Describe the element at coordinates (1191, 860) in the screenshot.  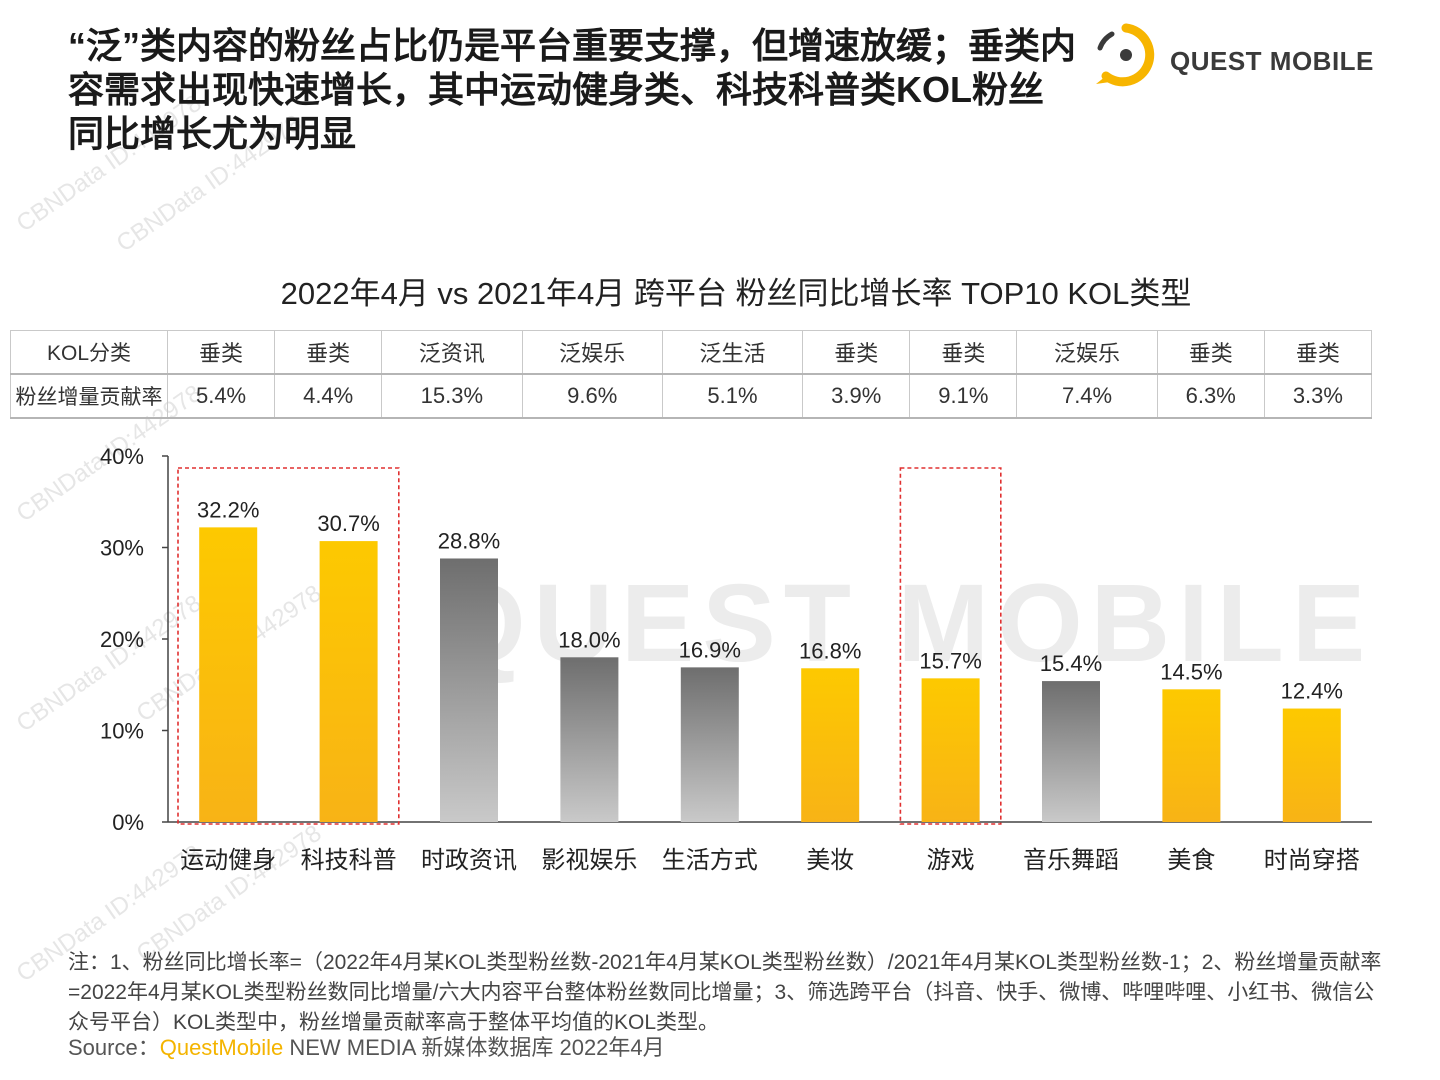
I see `x-category-label: 美食` at that location.